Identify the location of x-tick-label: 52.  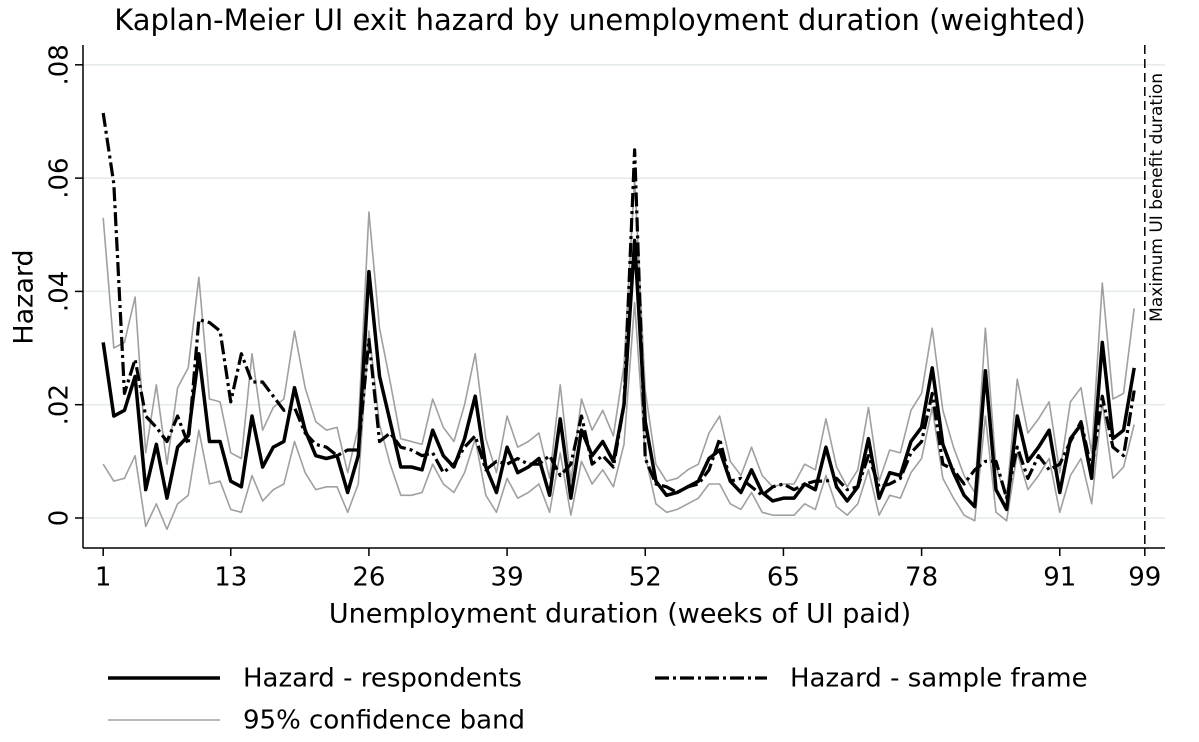
(645, 578).